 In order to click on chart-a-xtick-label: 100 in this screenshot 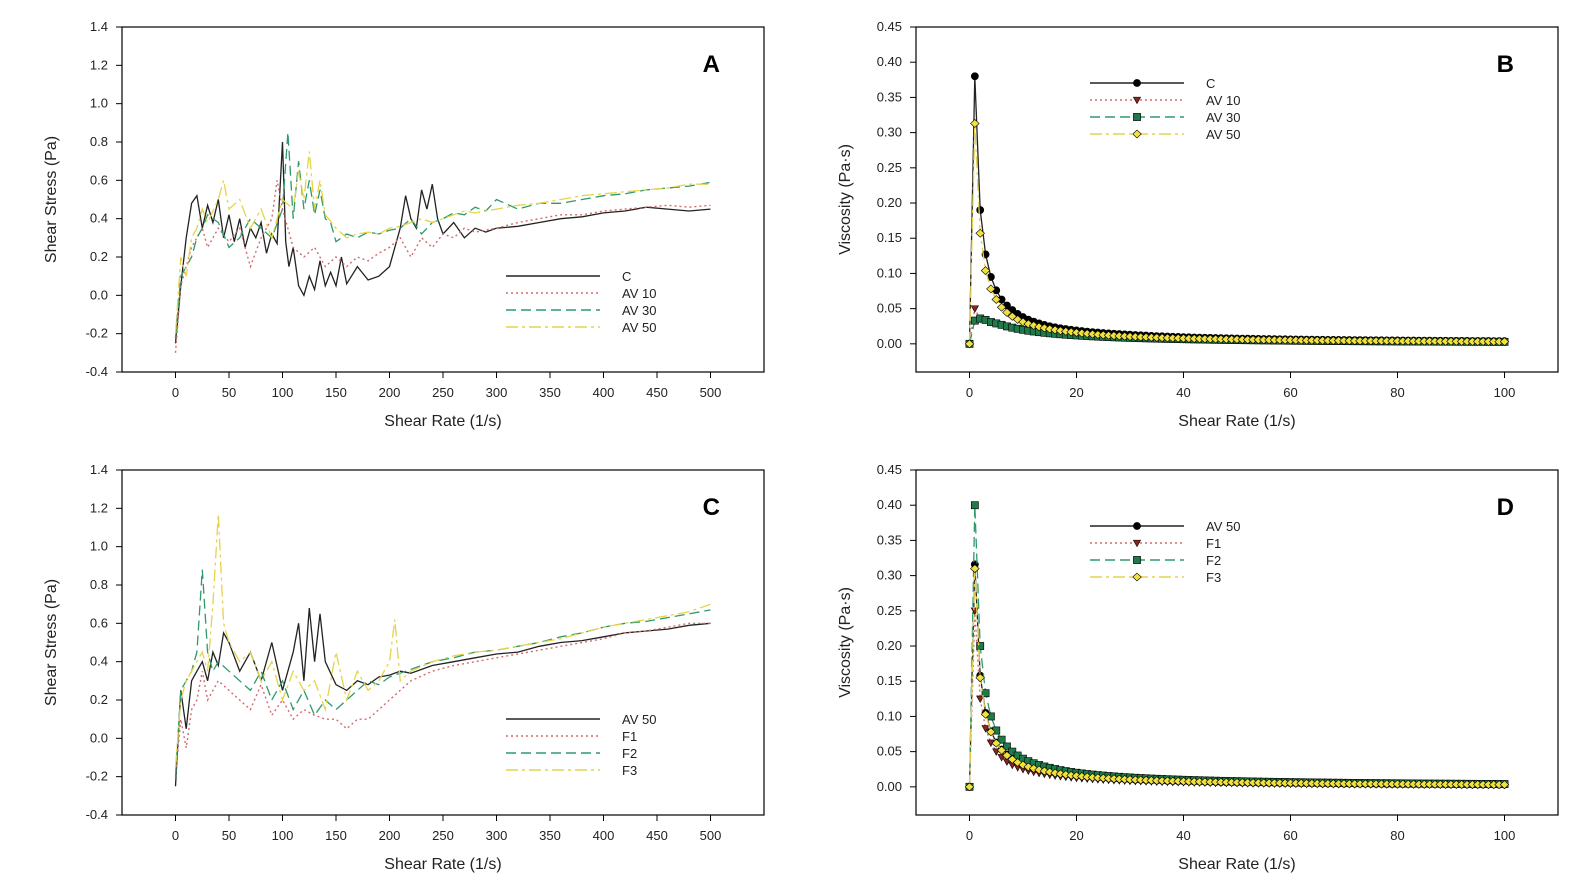, I will do `click(283, 392)`.